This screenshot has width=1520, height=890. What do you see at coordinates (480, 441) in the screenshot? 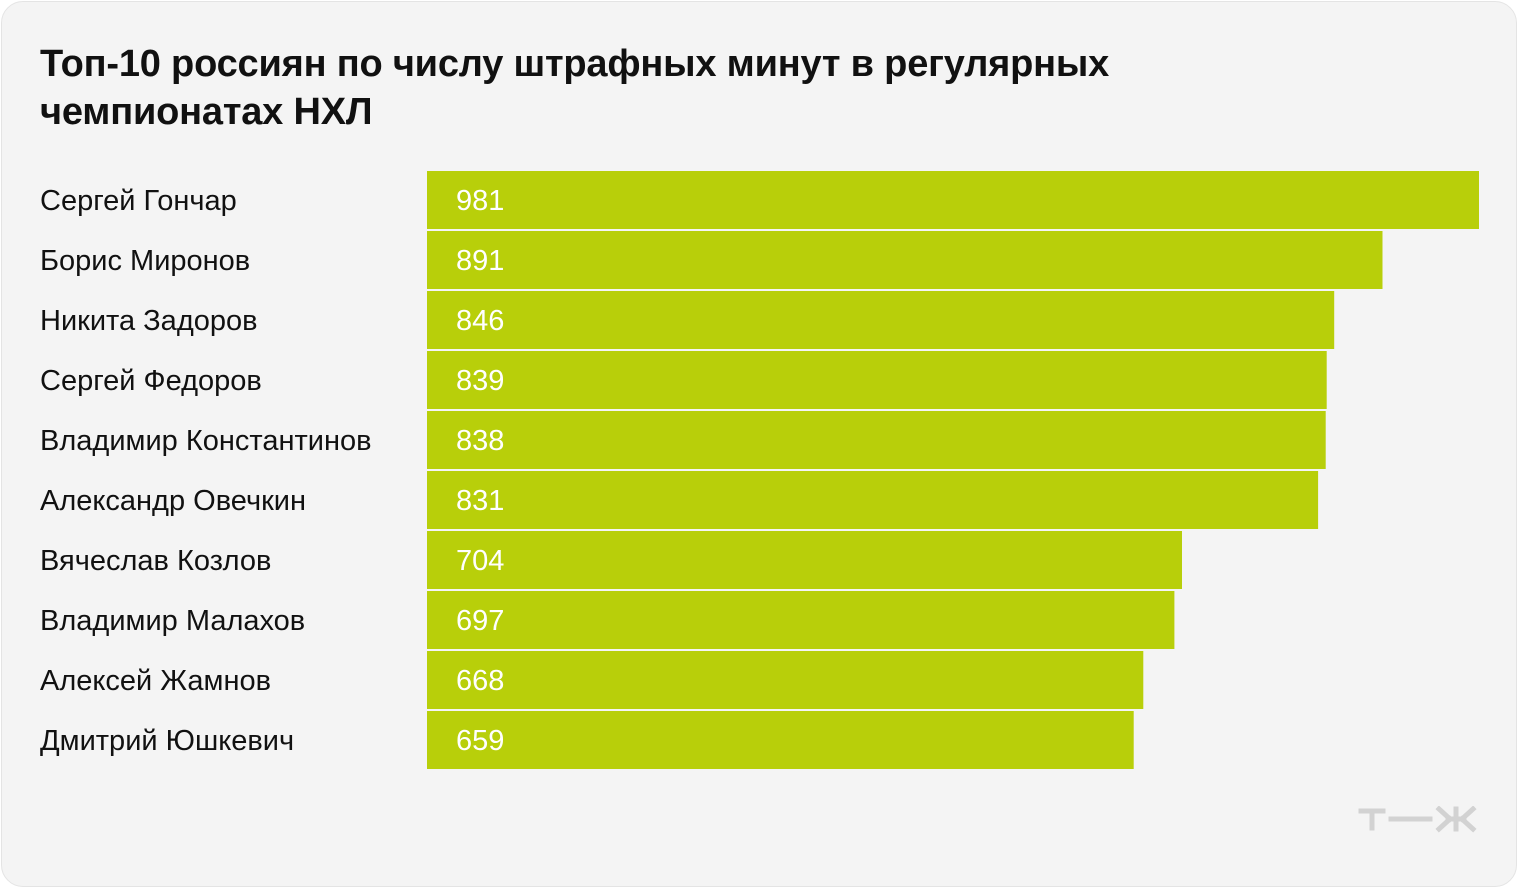
I see `value-label: 838` at bounding box center [480, 441].